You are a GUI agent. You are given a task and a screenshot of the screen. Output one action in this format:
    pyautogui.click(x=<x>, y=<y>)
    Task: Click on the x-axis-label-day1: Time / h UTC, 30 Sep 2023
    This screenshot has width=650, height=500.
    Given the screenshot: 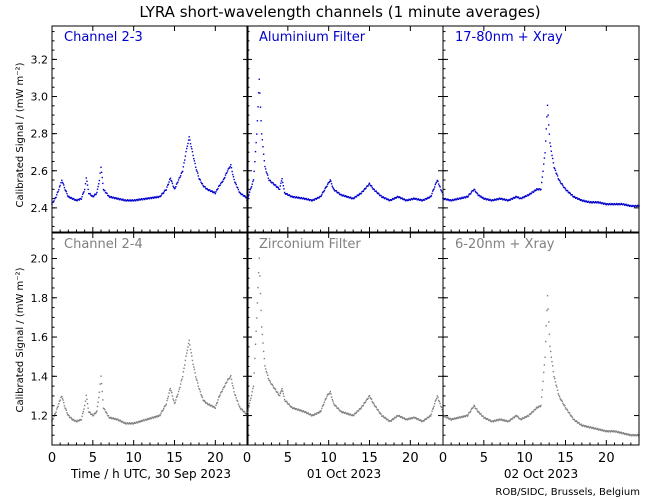 What is the action you would take?
    pyautogui.click(x=150, y=474)
    